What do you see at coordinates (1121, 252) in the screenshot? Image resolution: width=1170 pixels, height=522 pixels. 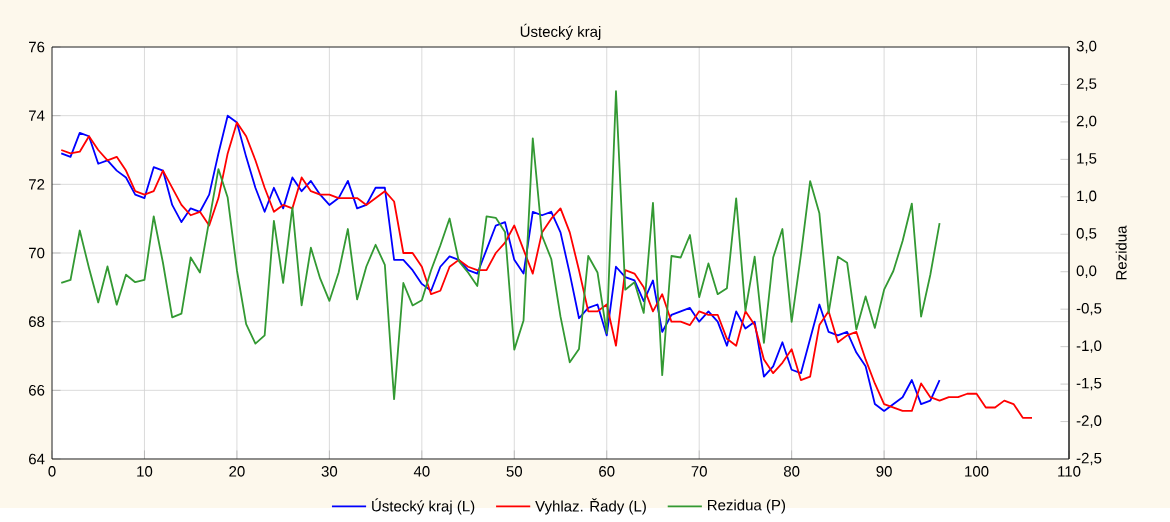 I see `y2-axis-title: Rezidua` at bounding box center [1121, 252].